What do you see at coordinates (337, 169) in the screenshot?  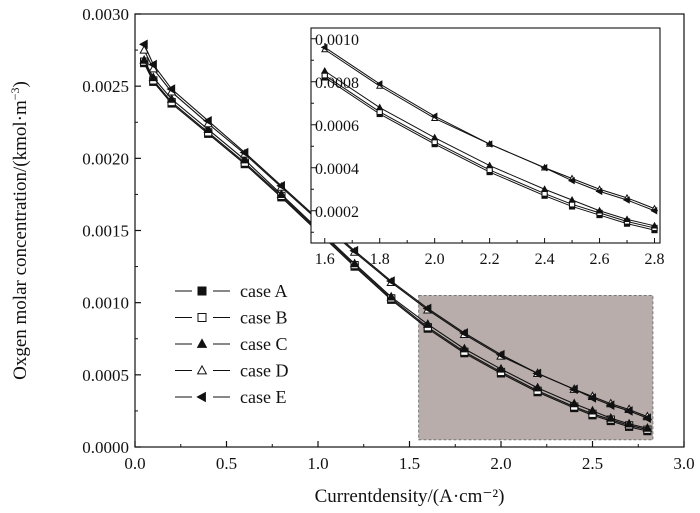 I see `inset-y-tick-label: 0.0004` at bounding box center [337, 169].